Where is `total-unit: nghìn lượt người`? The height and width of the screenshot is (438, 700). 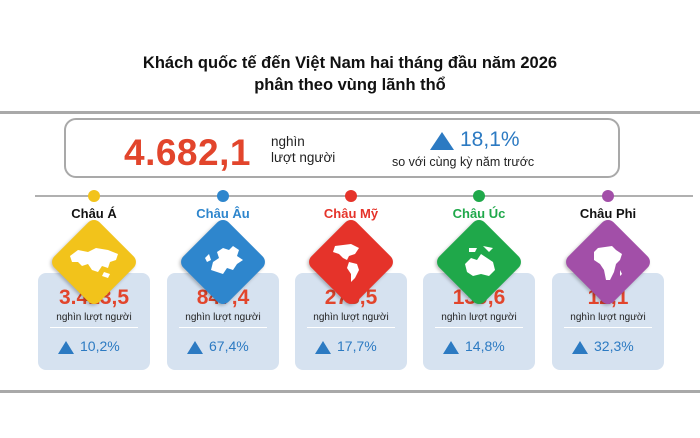 total-unit: nghìn lượt người is located at coordinates (303, 150).